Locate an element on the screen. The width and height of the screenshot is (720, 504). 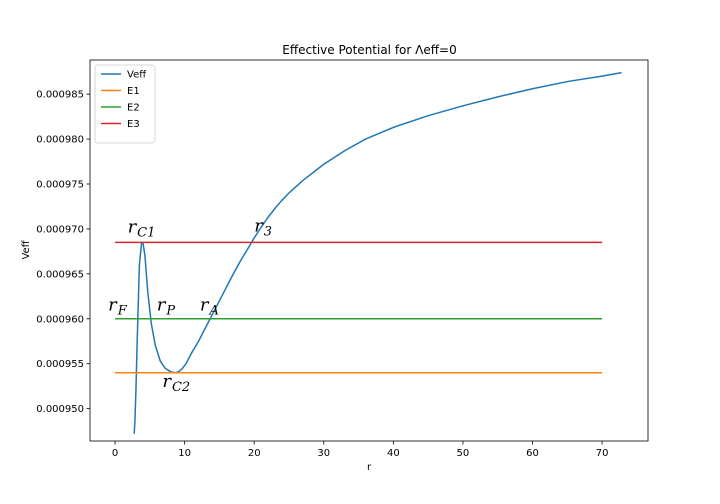
annotation-r-p: rP is located at coordinates (166, 307).